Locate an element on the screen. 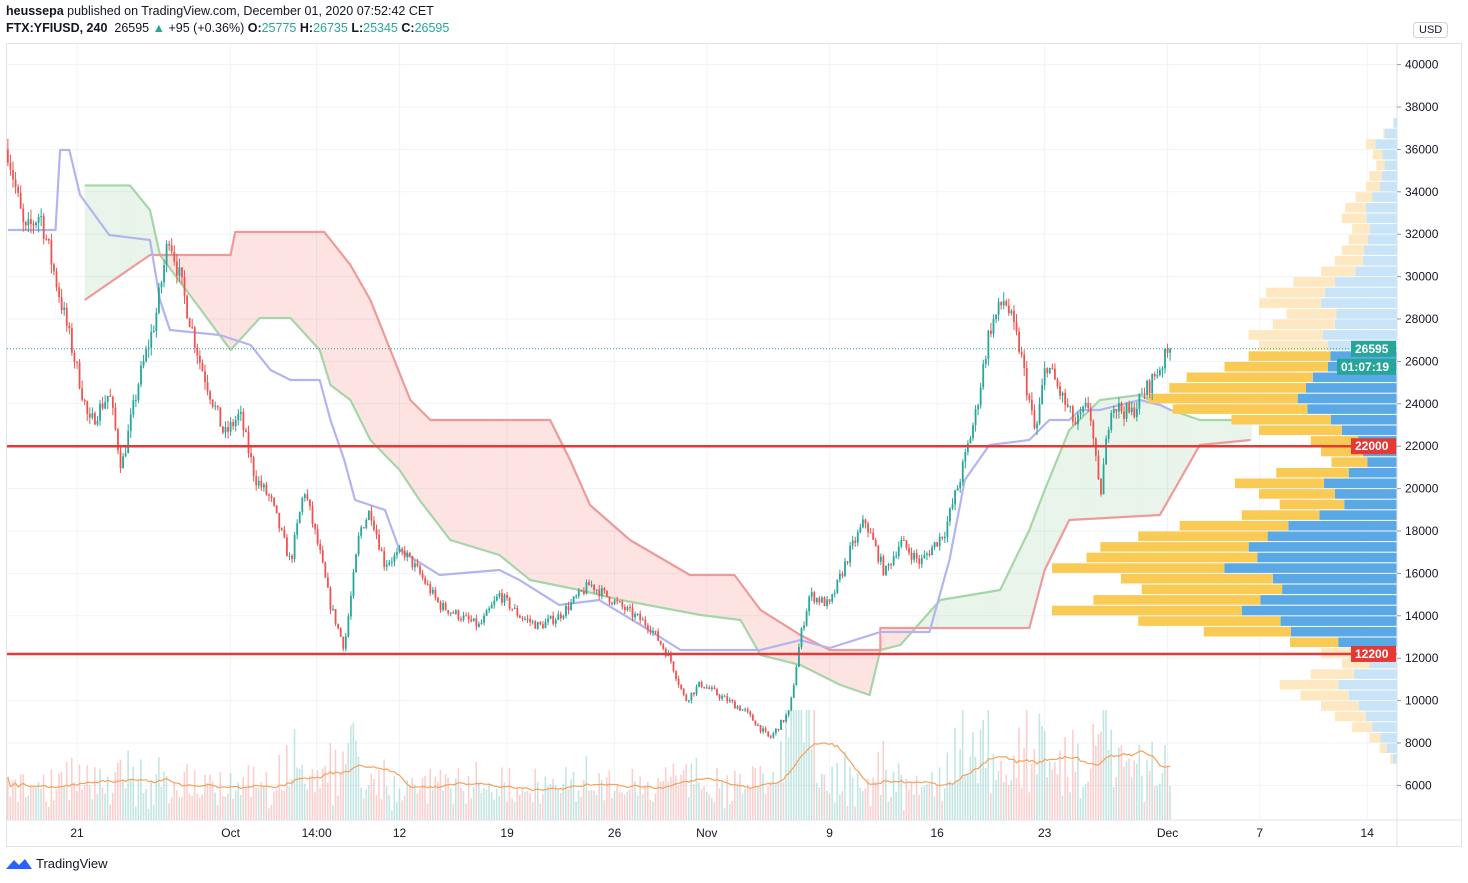 The image size is (1468, 883). time-tick-label: 26 is located at coordinates (615, 833).